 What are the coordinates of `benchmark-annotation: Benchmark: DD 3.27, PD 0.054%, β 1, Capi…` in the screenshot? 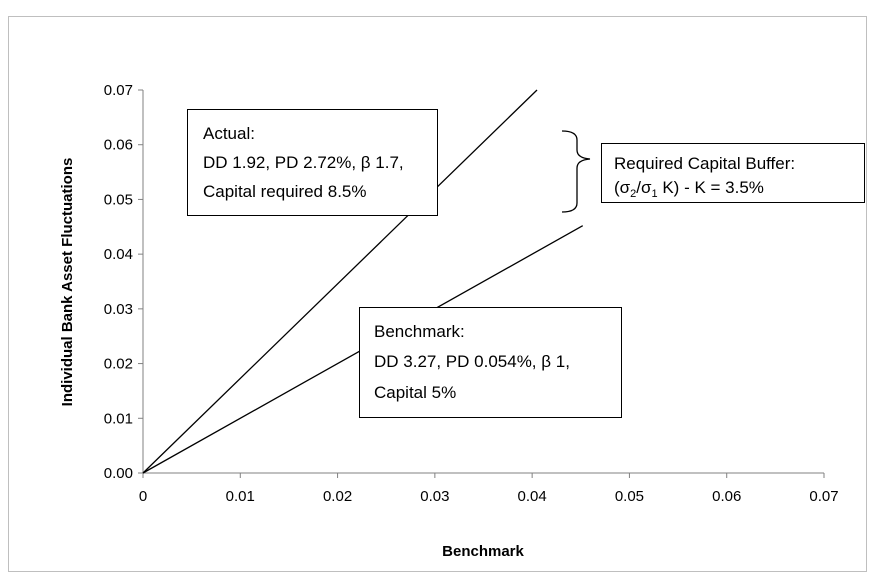 It's located at (490, 362).